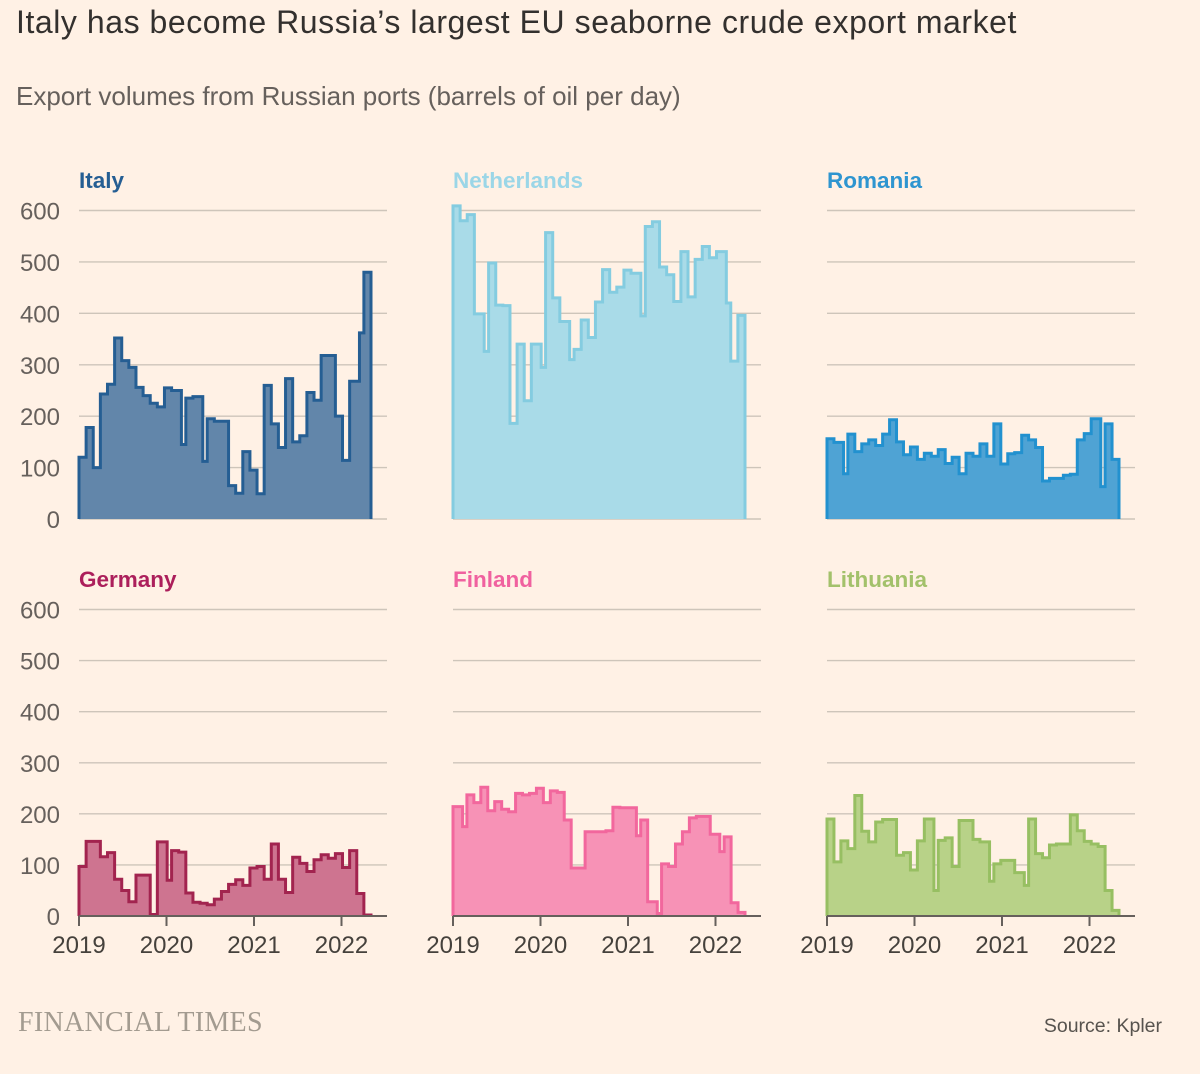  Describe the element at coordinates (875, 180) in the screenshot. I see `svg-text: Romania` at that location.